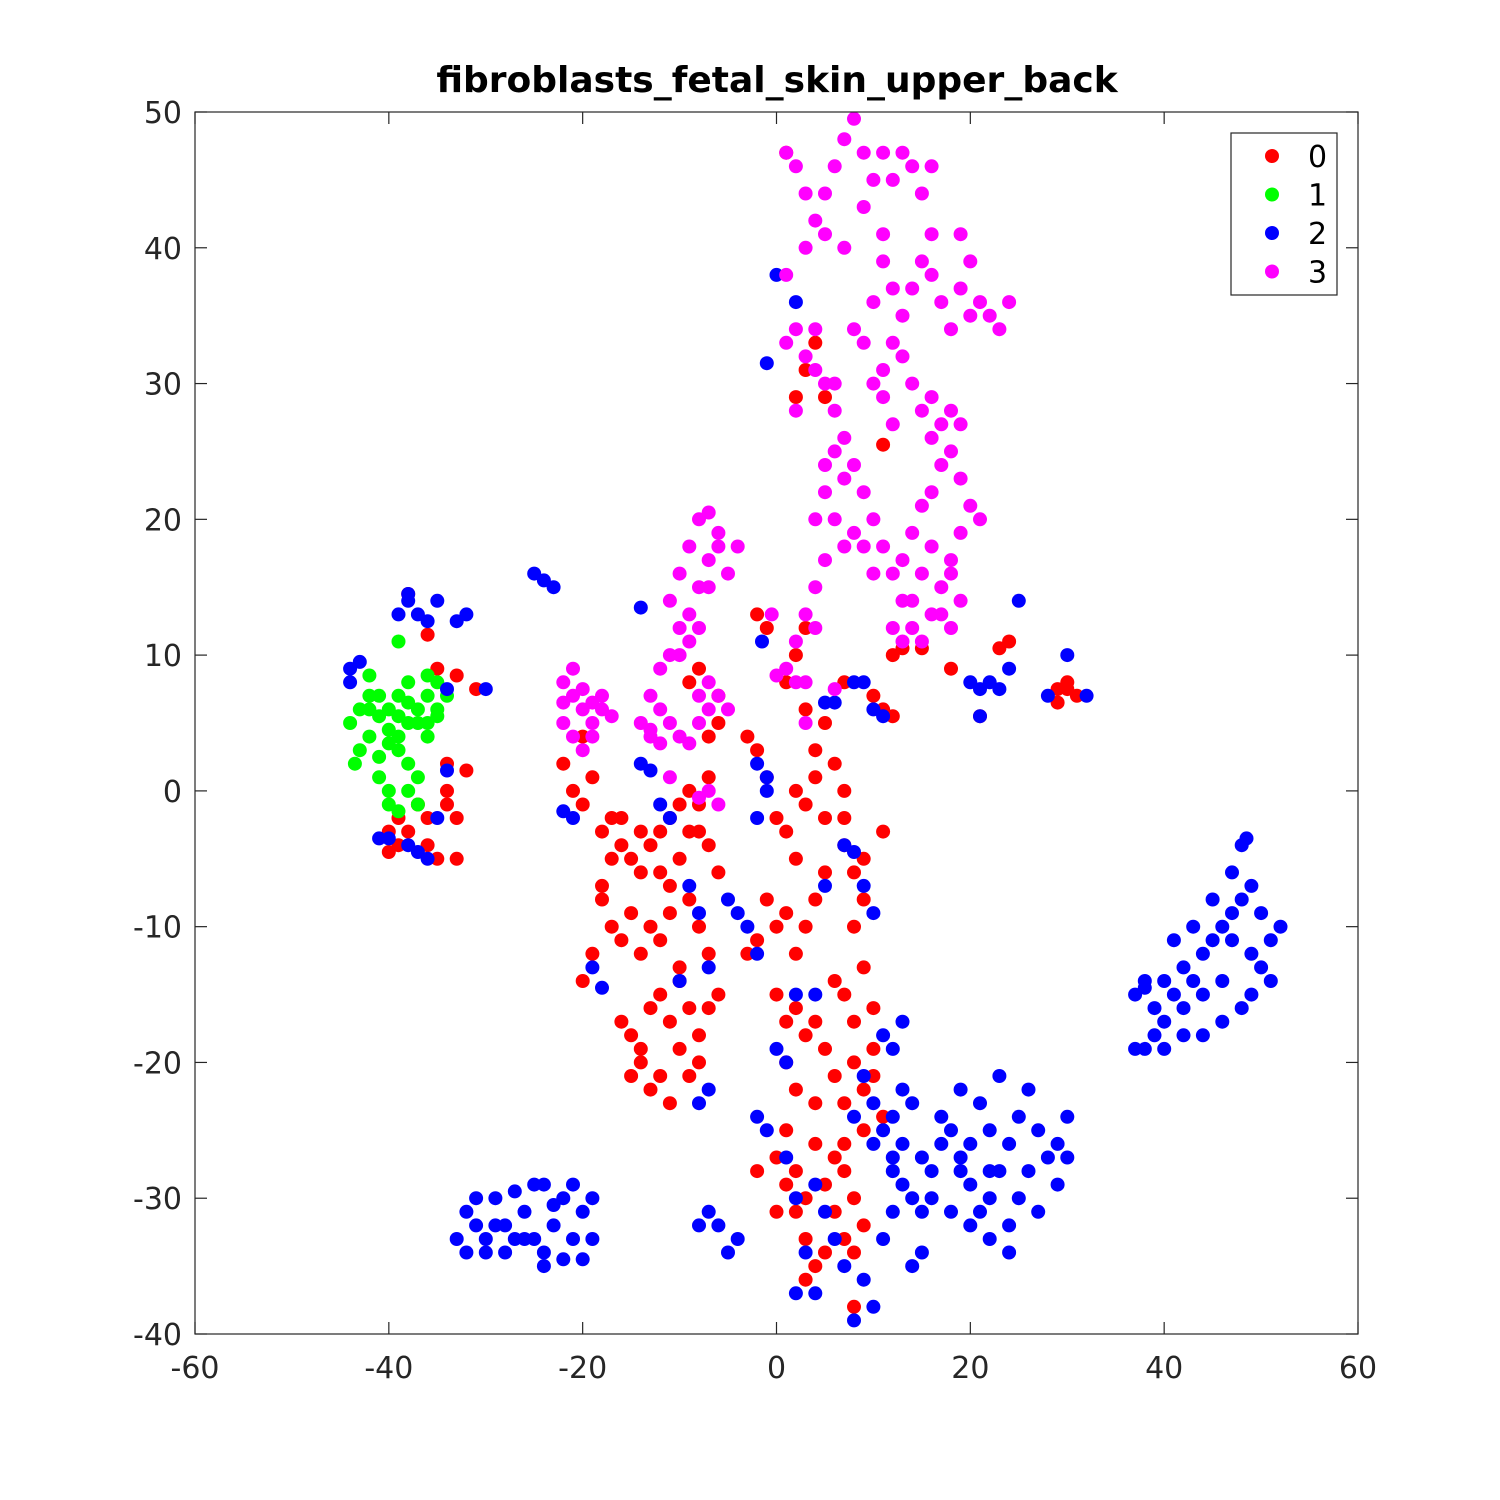  I want to click on y-tick-label: -40, so click(157, 1335).